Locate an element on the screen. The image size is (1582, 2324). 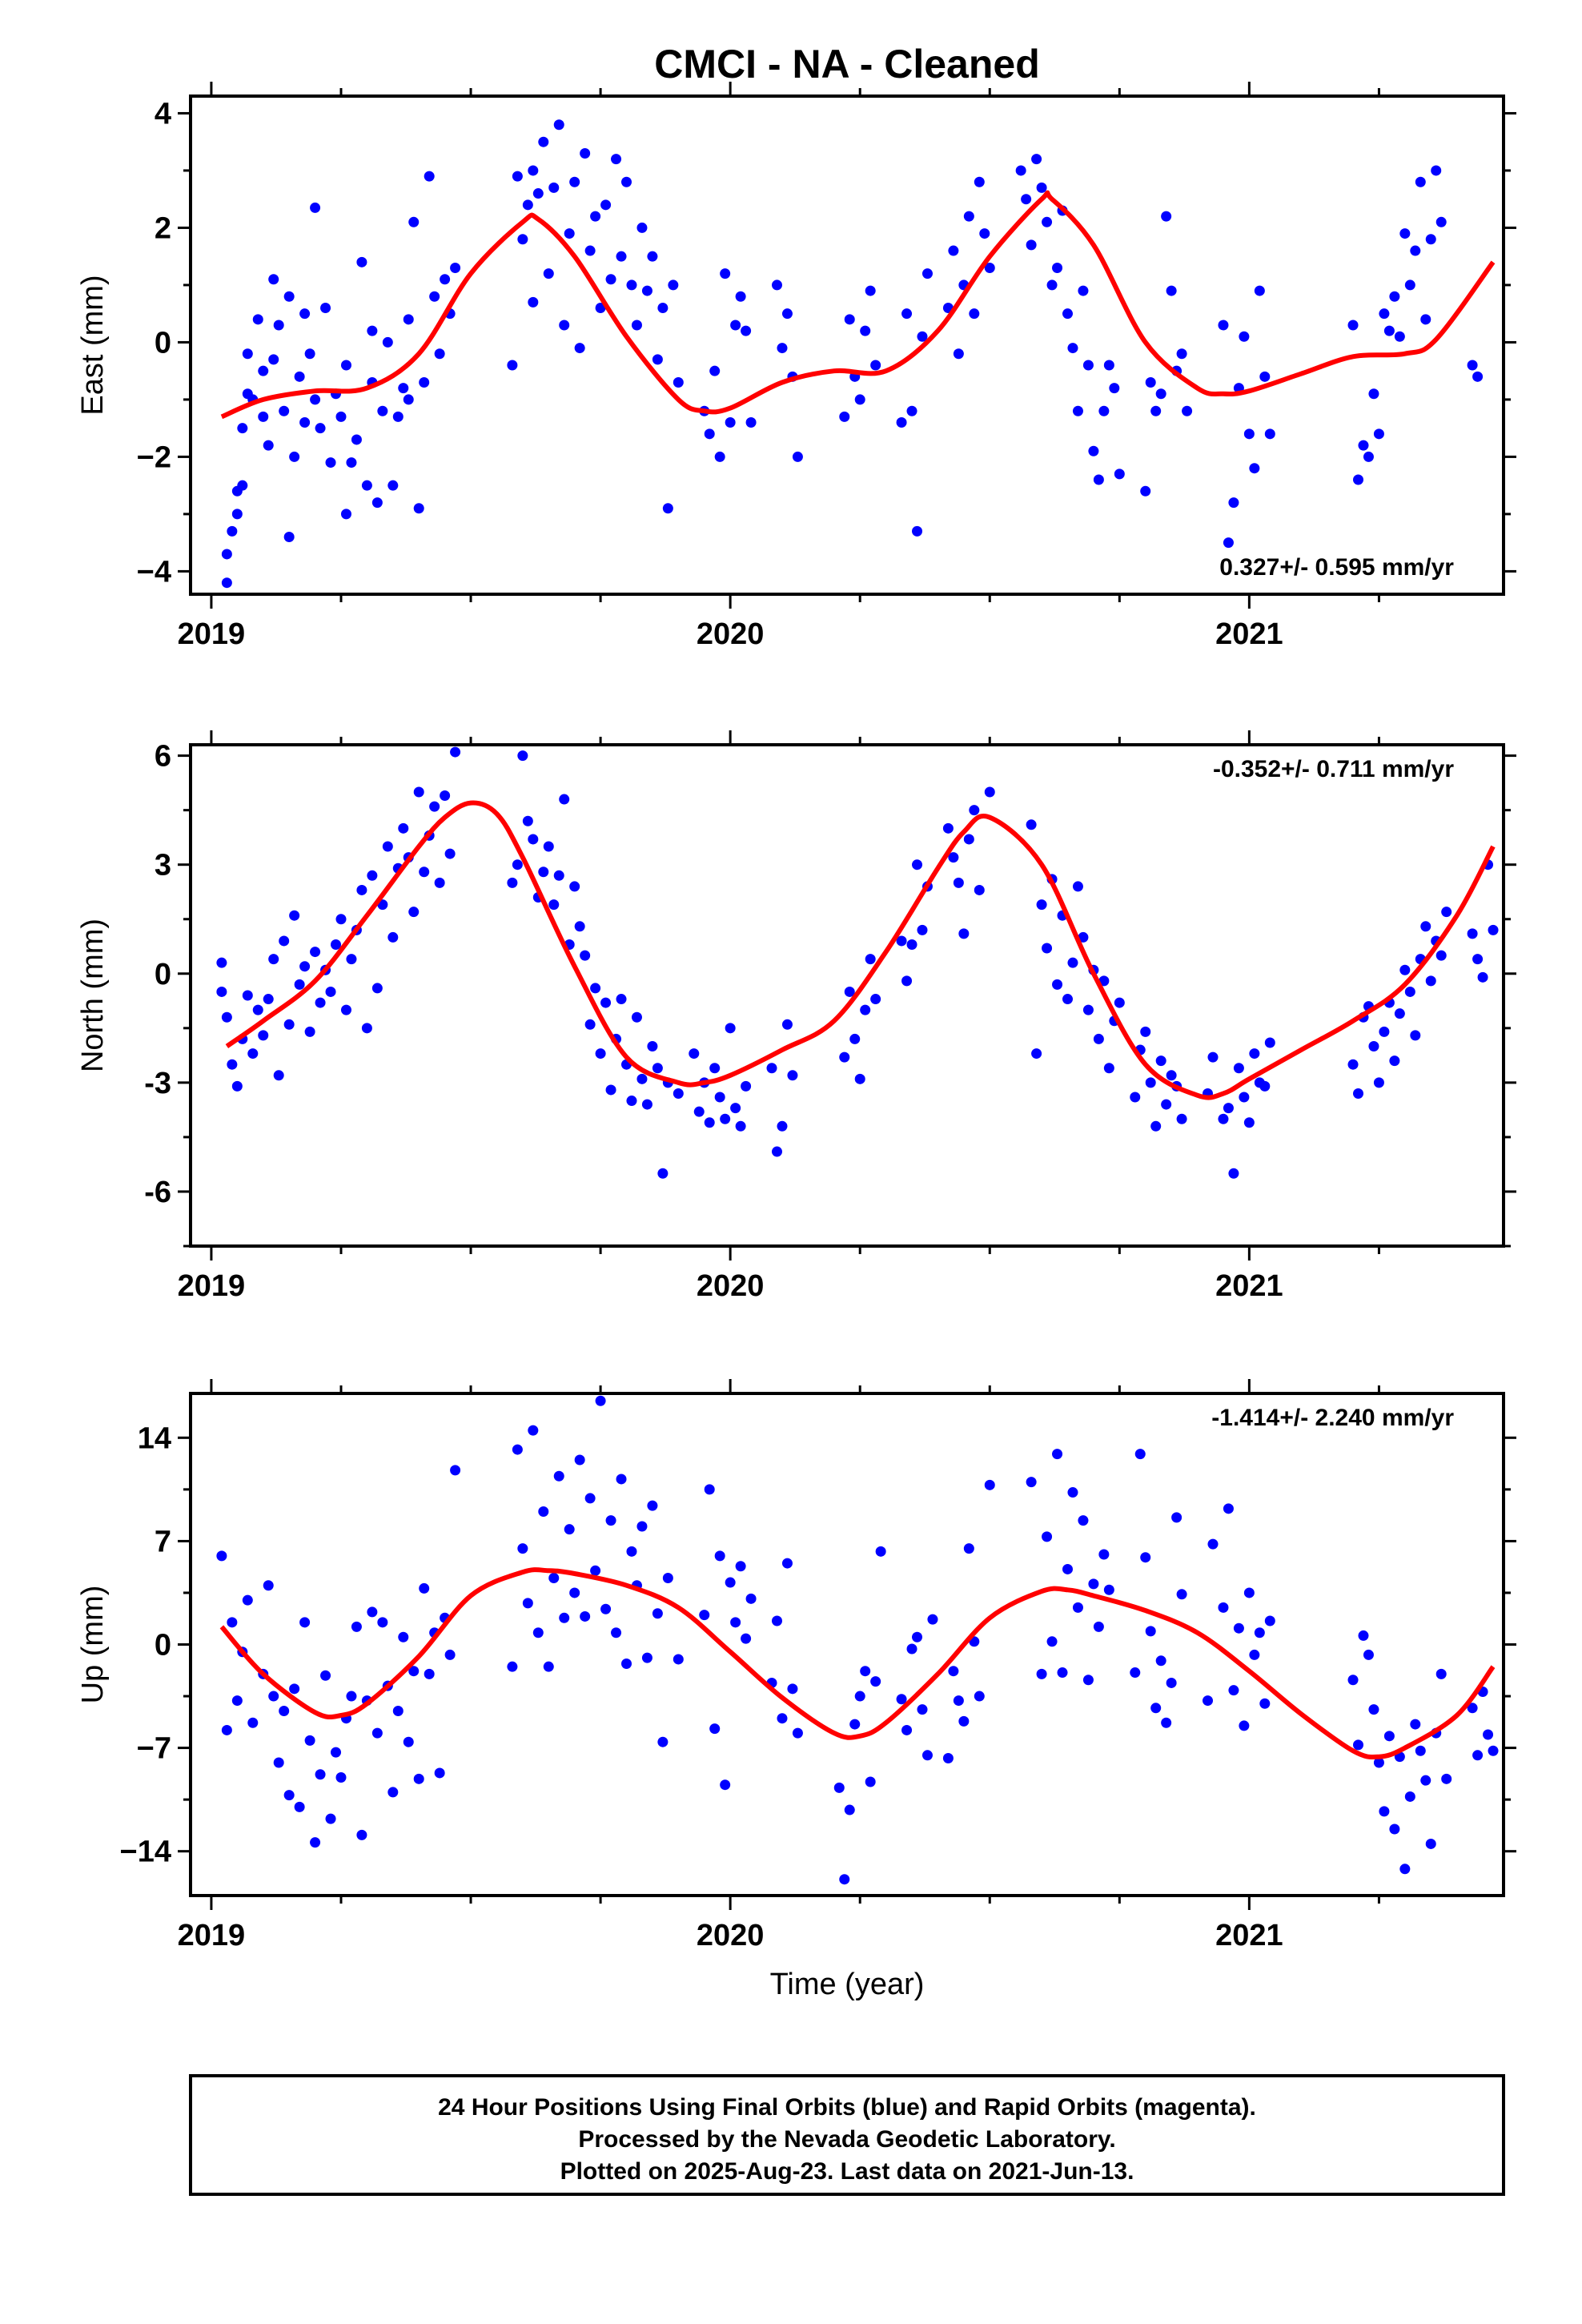
east-velocity-label: 0.327+/- 0.595 mm/yr is located at coordinates (1336, 567).